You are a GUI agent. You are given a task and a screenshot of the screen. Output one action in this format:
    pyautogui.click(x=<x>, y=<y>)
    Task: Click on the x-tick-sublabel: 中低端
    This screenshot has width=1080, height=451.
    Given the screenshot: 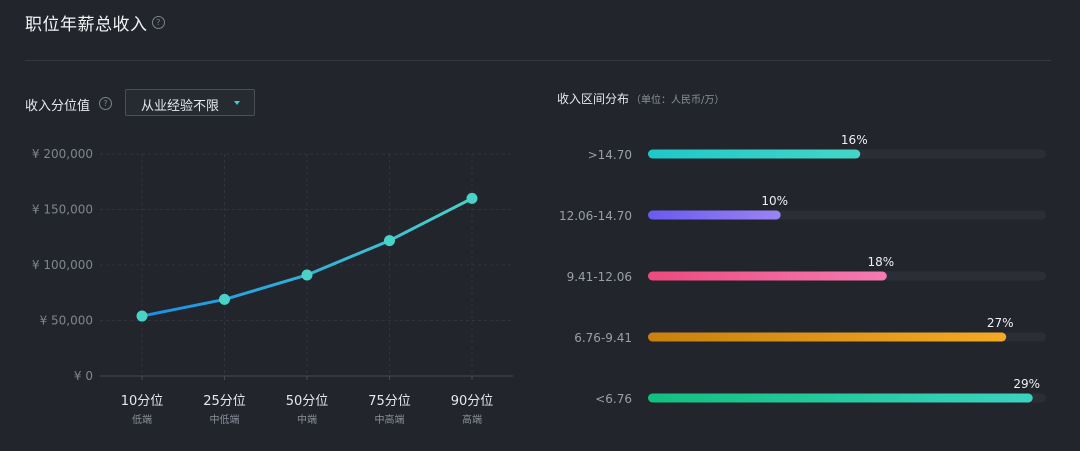 What is the action you would take?
    pyautogui.click(x=225, y=419)
    